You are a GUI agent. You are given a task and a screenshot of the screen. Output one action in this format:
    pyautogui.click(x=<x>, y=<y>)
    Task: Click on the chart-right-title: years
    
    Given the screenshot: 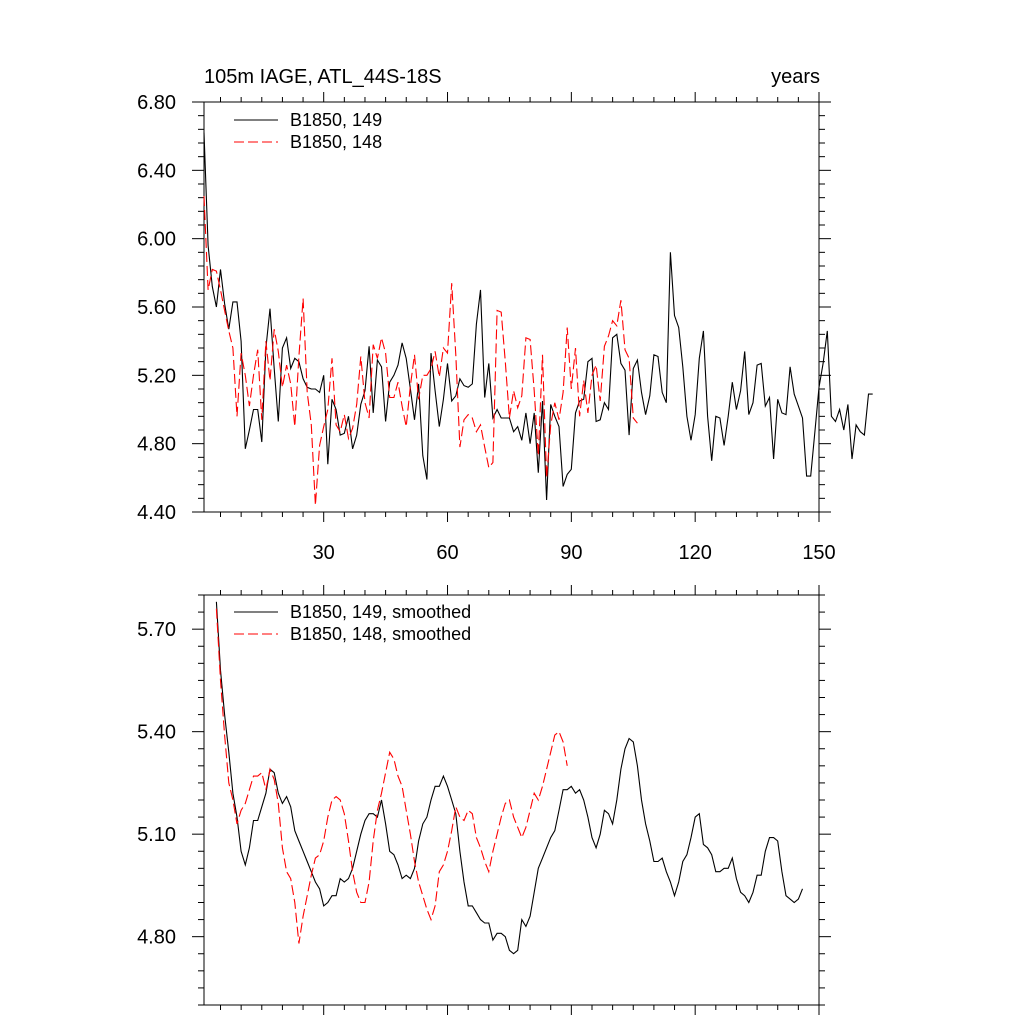 What is the action you would take?
    pyautogui.click(x=795, y=77)
    